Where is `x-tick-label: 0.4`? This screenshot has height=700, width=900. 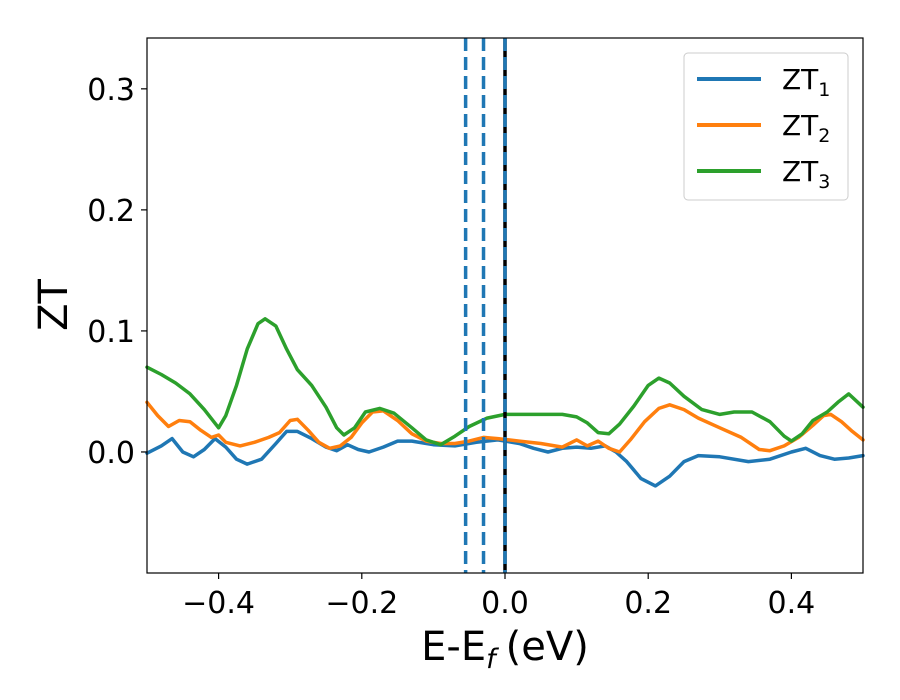 x-tick-label: 0.4 is located at coordinates (792, 603).